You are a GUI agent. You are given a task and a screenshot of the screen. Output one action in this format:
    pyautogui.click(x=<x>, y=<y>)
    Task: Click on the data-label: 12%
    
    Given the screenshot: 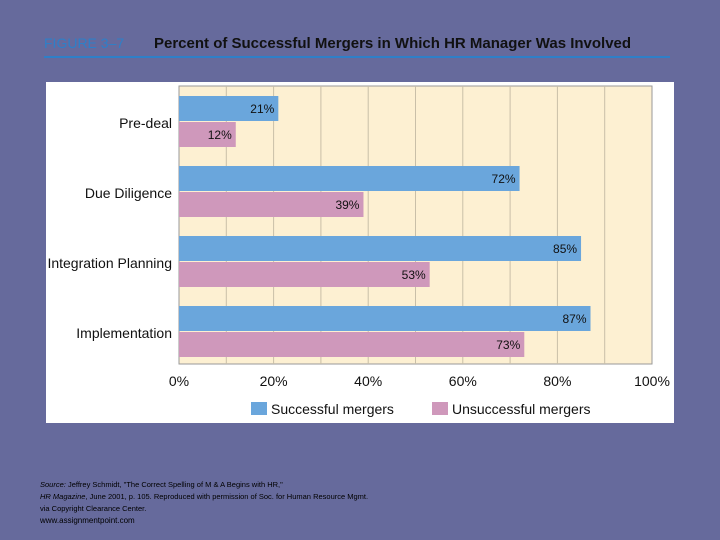 What is the action you would take?
    pyautogui.click(x=220, y=135)
    